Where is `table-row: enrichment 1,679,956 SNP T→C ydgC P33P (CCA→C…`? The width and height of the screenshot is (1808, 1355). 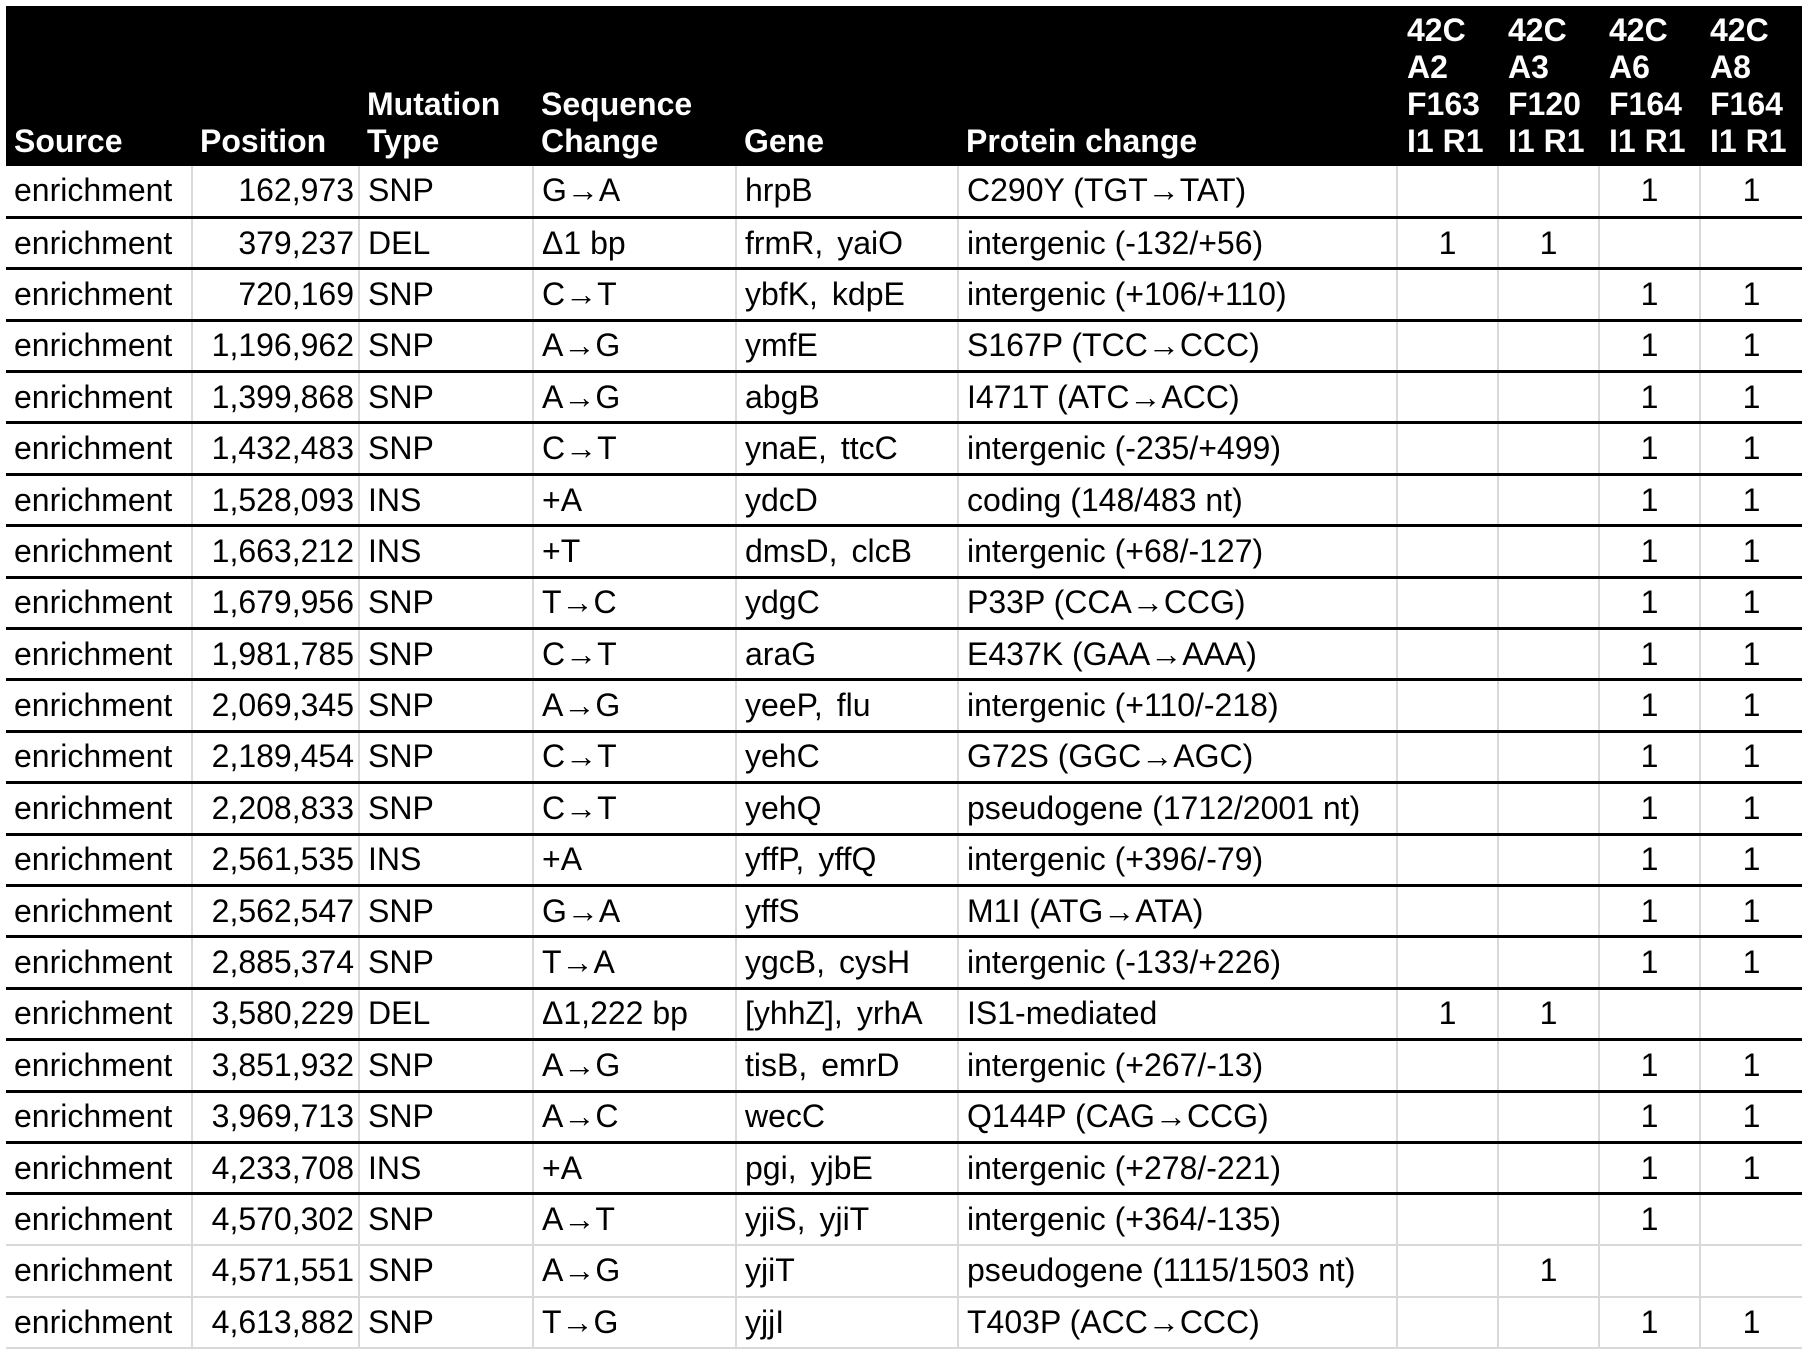 table-row: enrichment 1,679,956 SNP T→C ydgC P33P (CCA→C… is located at coordinates (904, 604).